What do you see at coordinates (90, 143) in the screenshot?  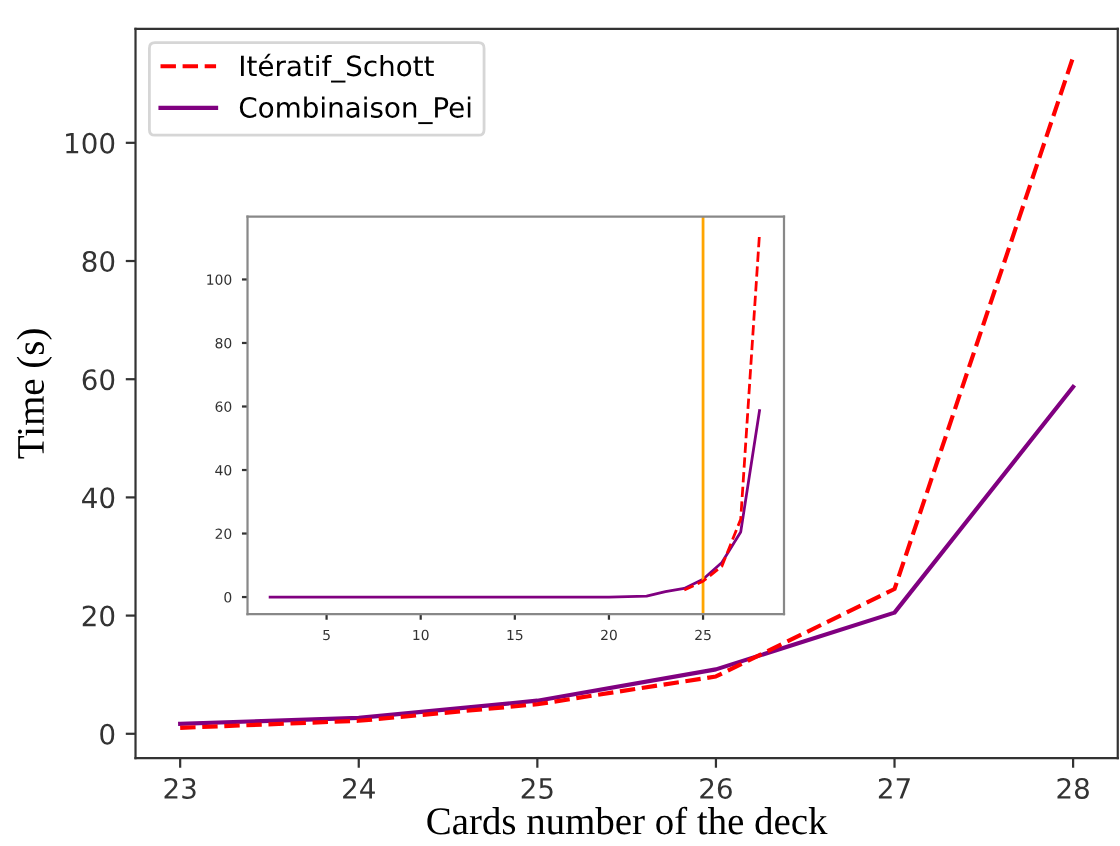 I see `y-tick-label: 100` at bounding box center [90, 143].